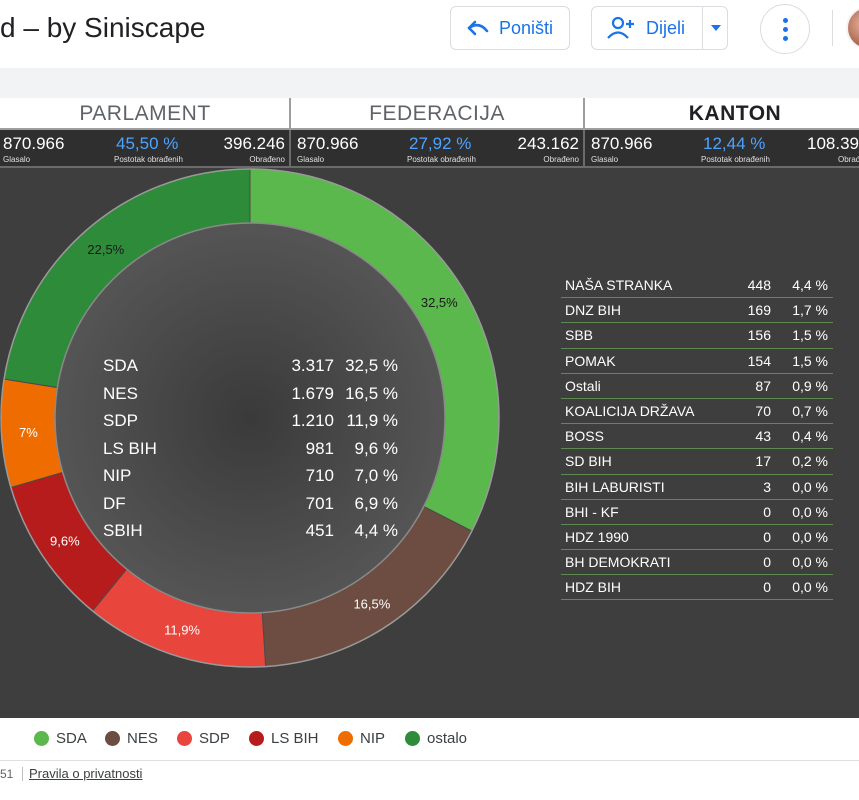 Image resolution: width=859 pixels, height=800 pixels. I want to click on toolbar-strip, so click(429, 83).